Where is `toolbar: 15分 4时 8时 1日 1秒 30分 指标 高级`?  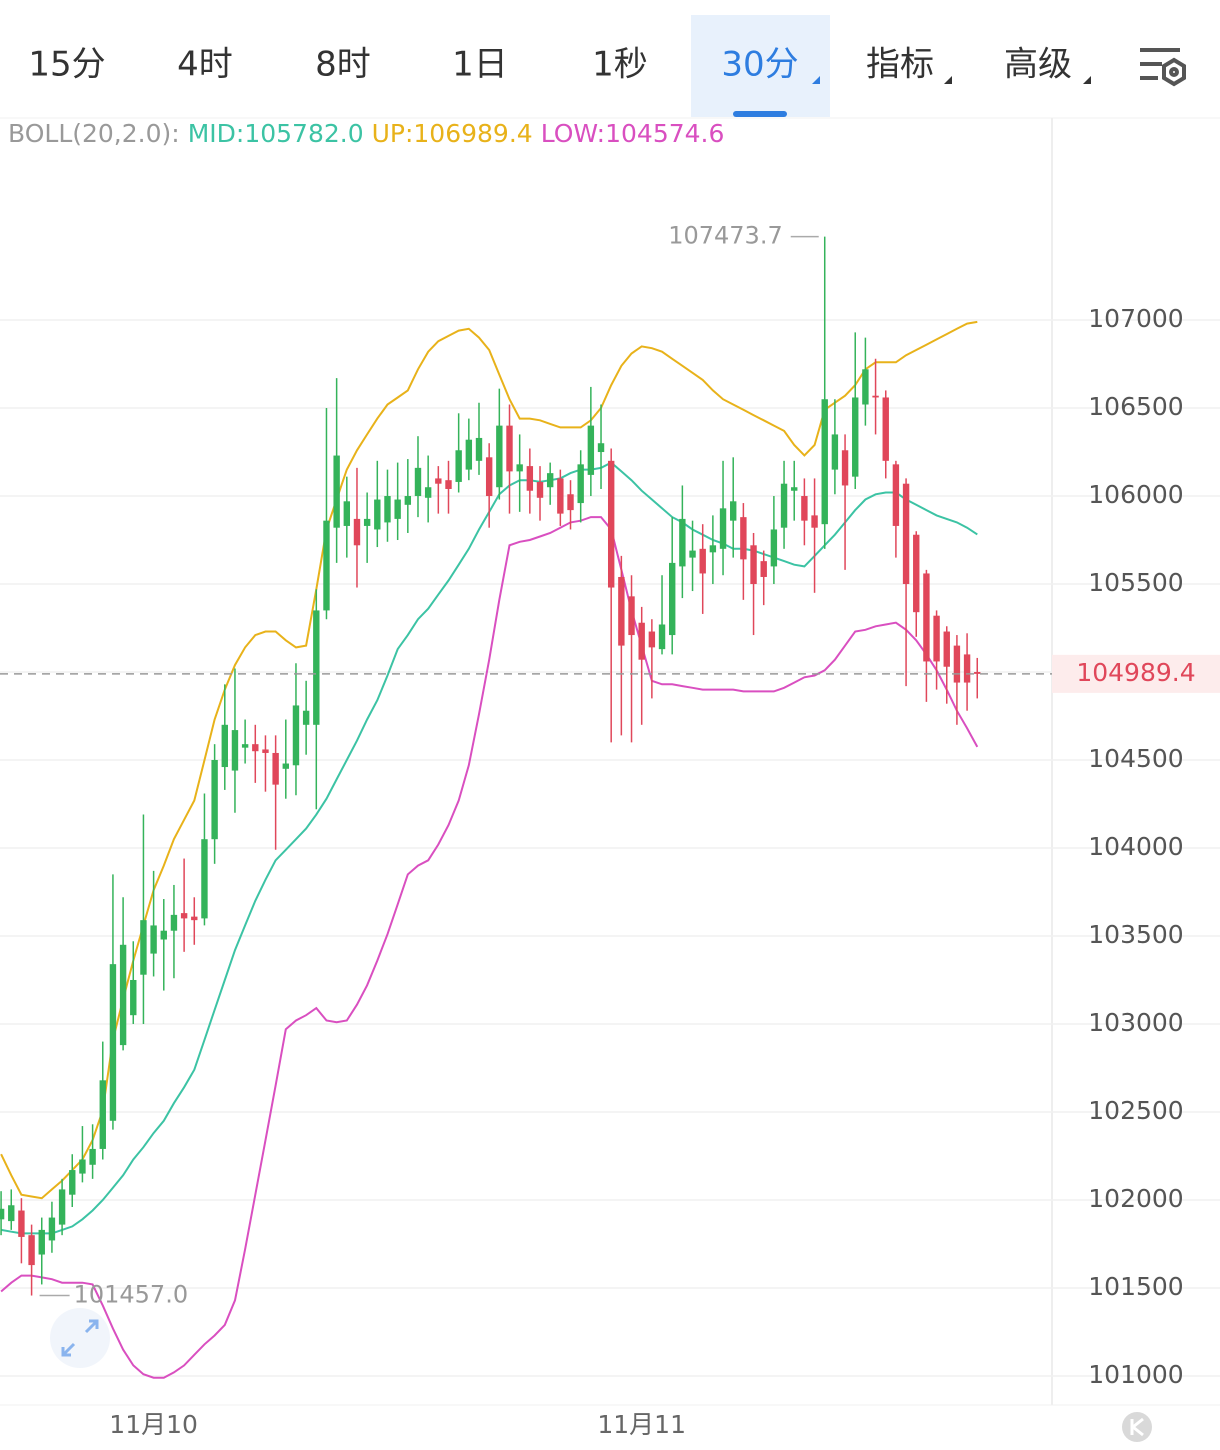
toolbar: 15分 4时 8时 1日 1秒 30分 指标 高级 is located at coordinates (607, 66).